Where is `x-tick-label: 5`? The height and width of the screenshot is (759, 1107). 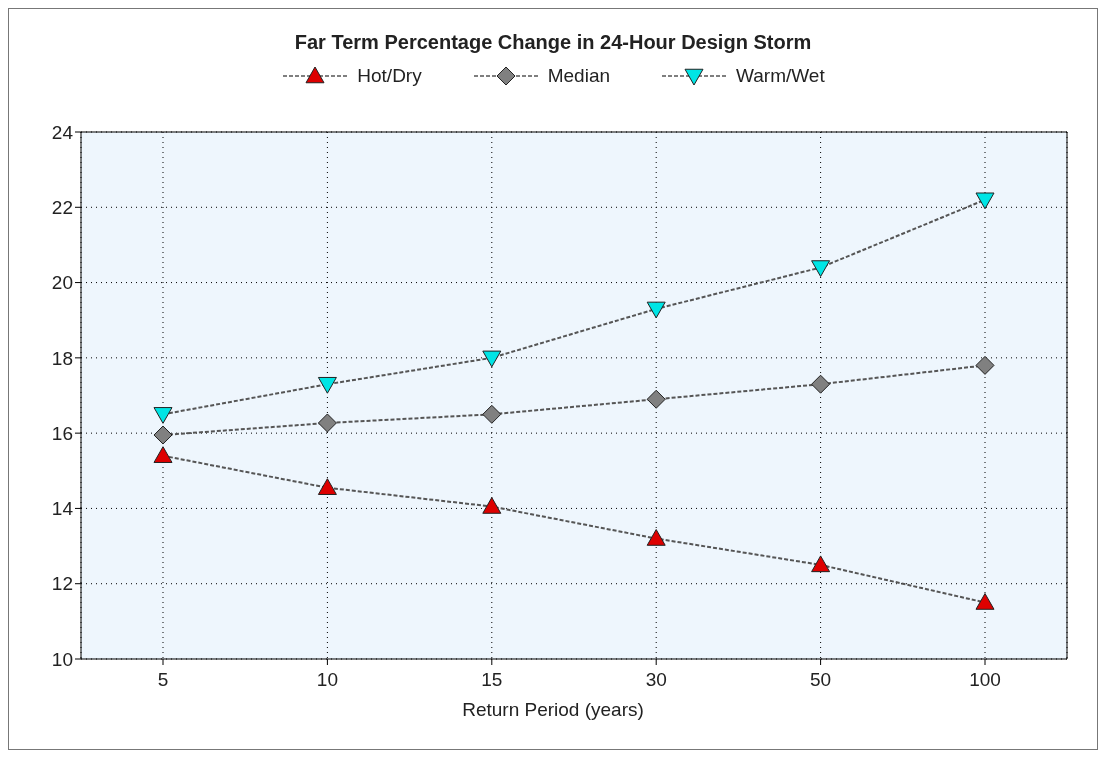 x-tick-label: 5 is located at coordinates (163, 680).